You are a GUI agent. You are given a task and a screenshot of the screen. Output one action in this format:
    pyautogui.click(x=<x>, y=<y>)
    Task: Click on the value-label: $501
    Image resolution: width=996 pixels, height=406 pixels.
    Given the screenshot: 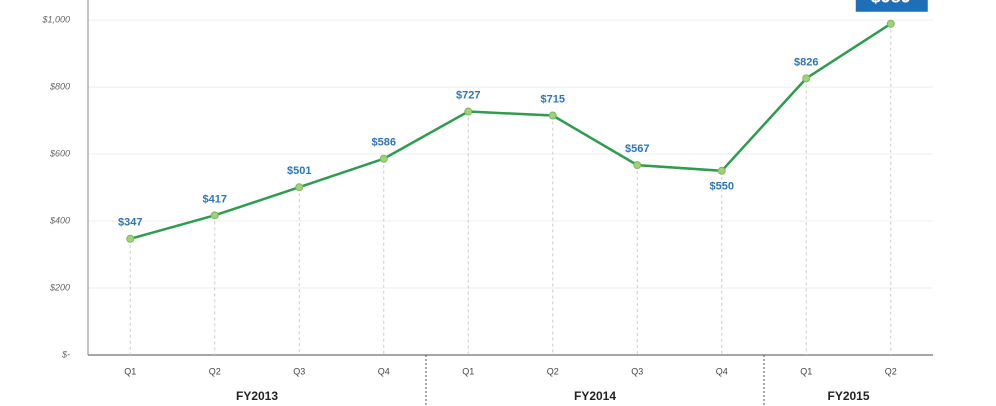 What is the action you would take?
    pyautogui.click(x=299, y=171)
    